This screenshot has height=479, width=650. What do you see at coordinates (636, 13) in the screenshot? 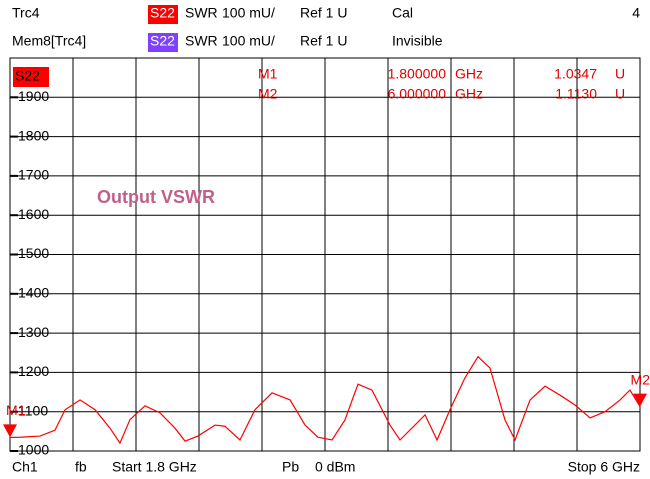
I see `window-number: 4` at bounding box center [636, 13].